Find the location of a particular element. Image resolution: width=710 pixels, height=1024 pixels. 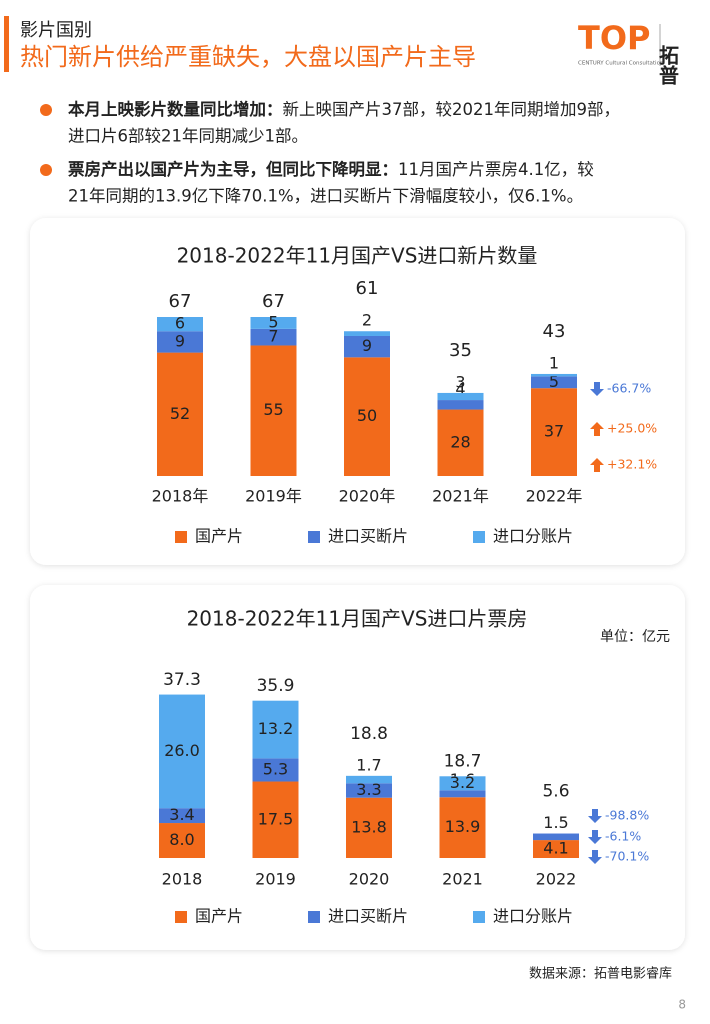

value-label: 37 is located at coordinates (554, 431).